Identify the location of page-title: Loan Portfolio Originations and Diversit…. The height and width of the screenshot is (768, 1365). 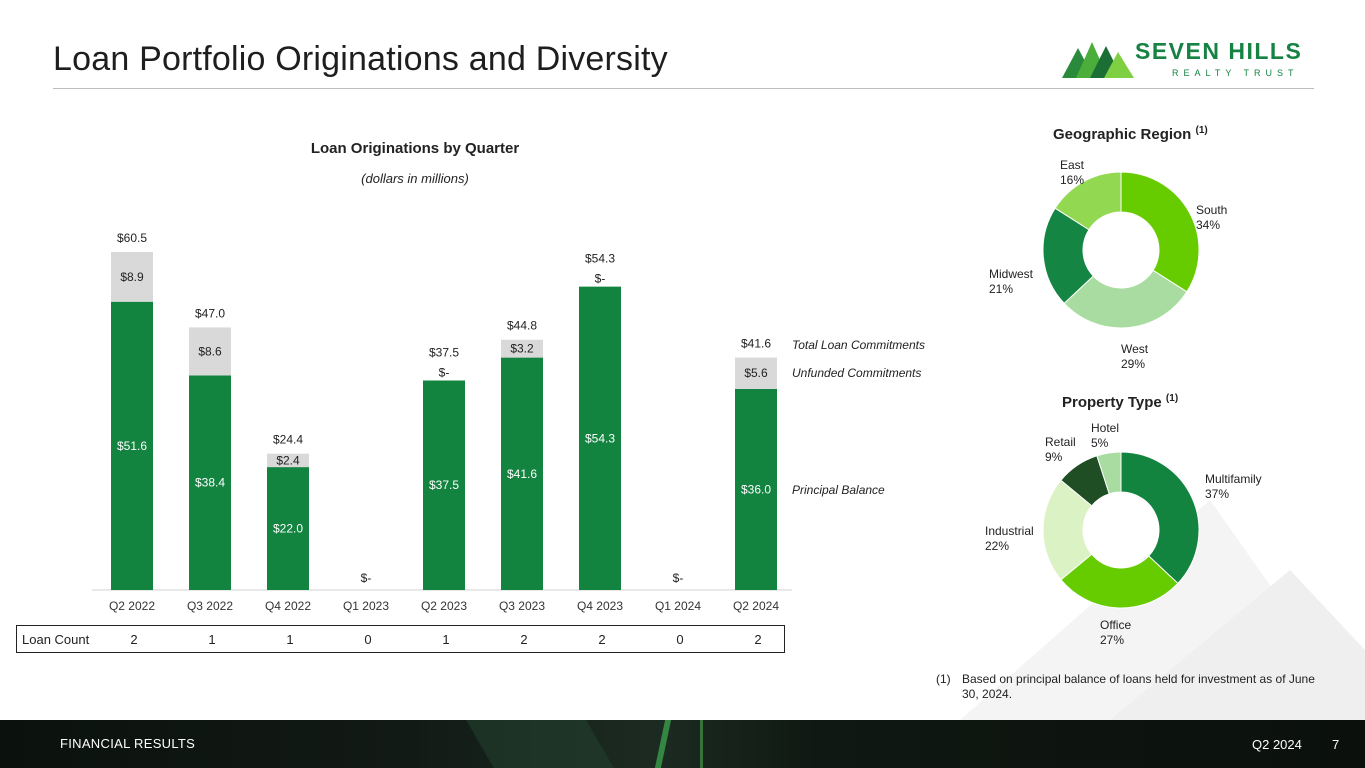
(360, 59).